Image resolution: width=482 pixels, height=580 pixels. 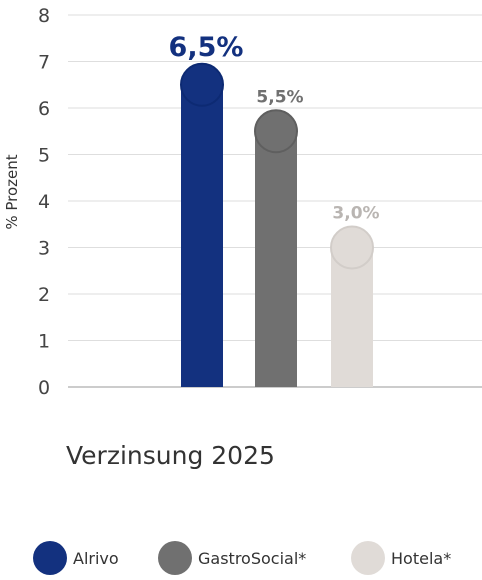 I want to click on y-tick-label-8: 8, so click(x=44, y=16).